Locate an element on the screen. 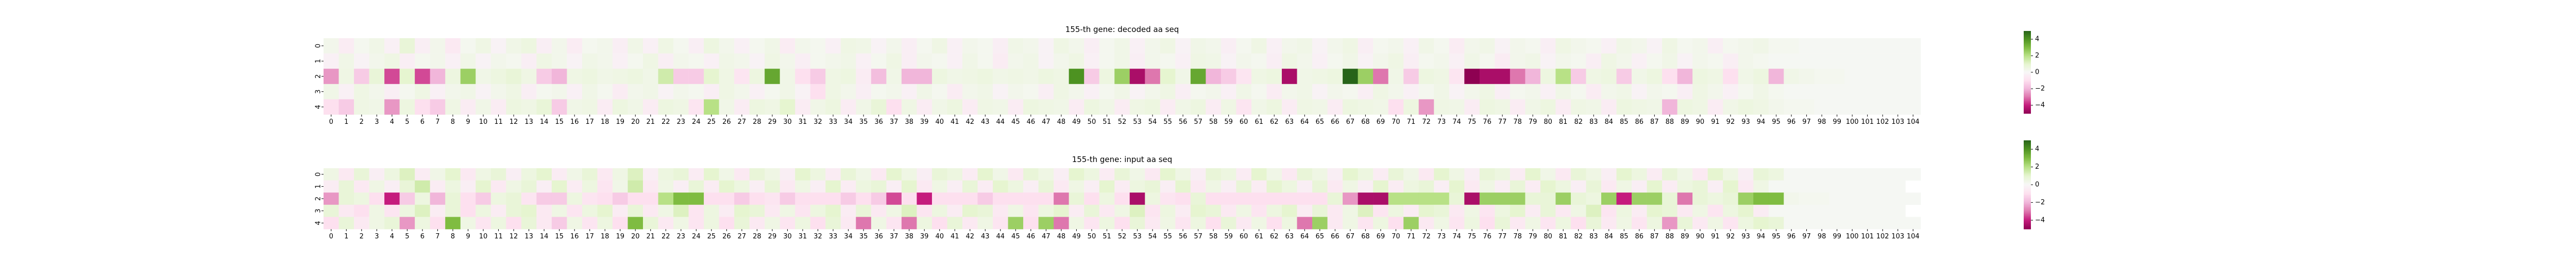 This screenshot has height=258, width=2576. x-tick-label: 32 is located at coordinates (818, 236).